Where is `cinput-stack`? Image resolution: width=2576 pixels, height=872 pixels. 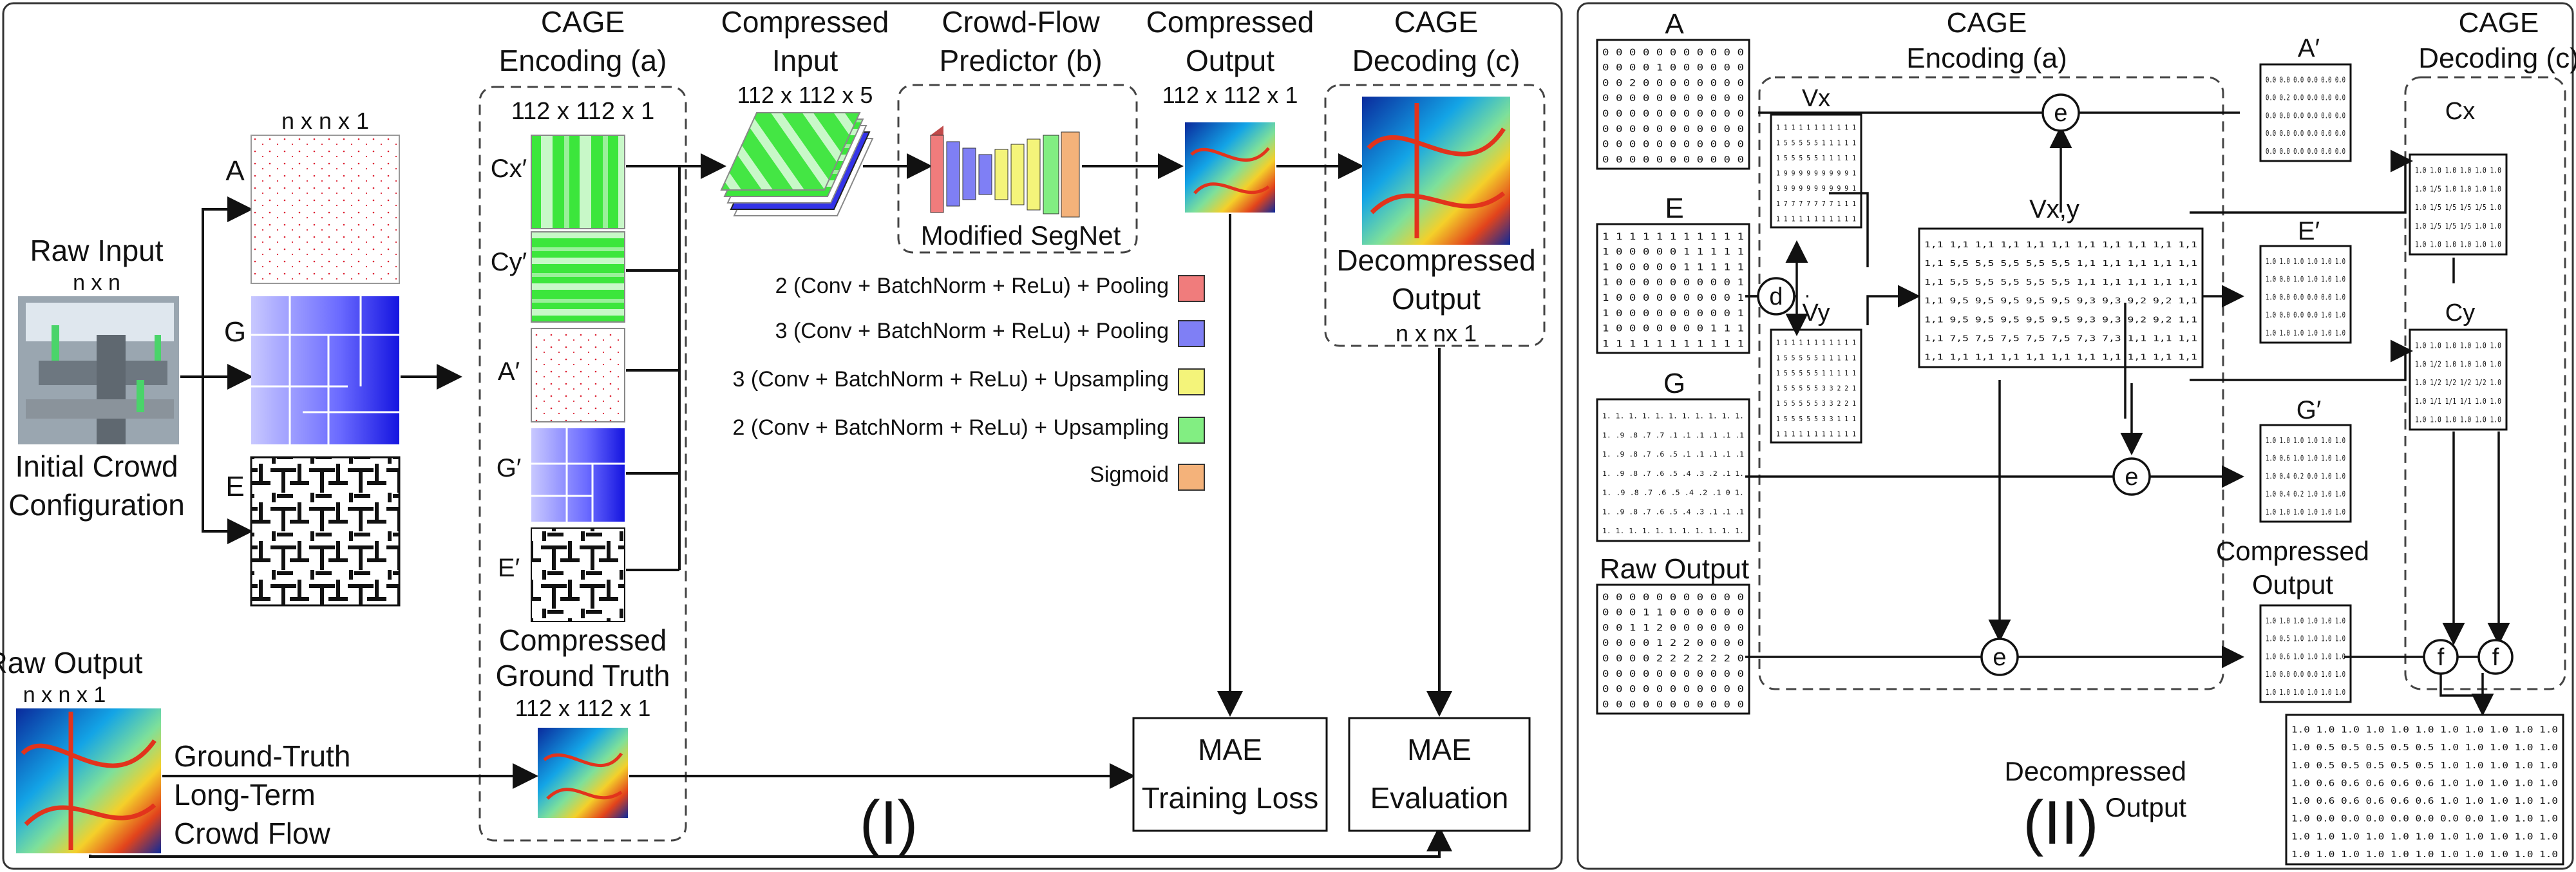 cinput-stack is located at coordinates (797, 164).